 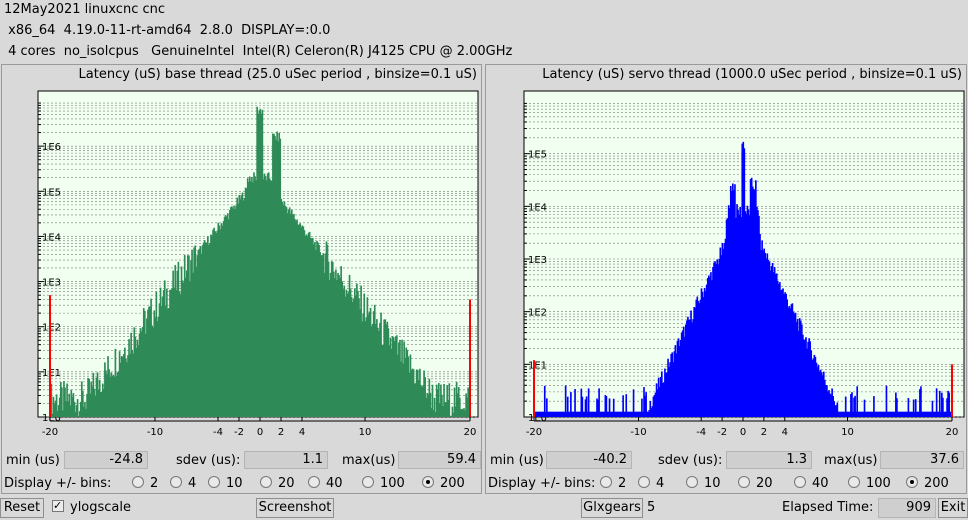 What do you see at coordinates (22, 508) in the screenshot?
I see `reset-button: Reset` at bounding box center [22, 508].